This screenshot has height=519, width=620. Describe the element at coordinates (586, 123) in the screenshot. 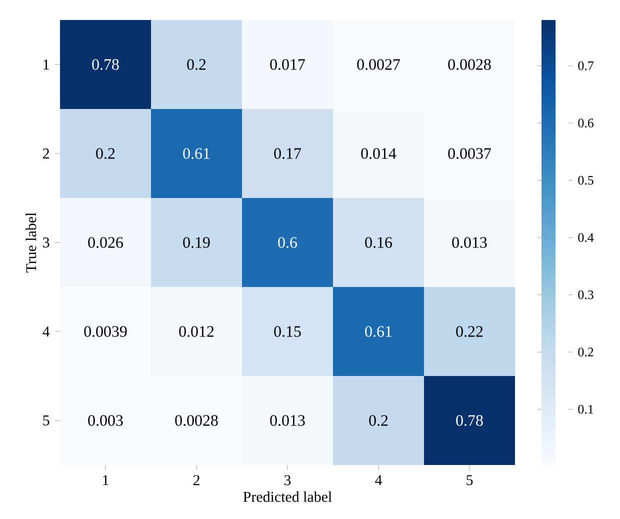

I see `color-bar-label: 0.6` at that location.